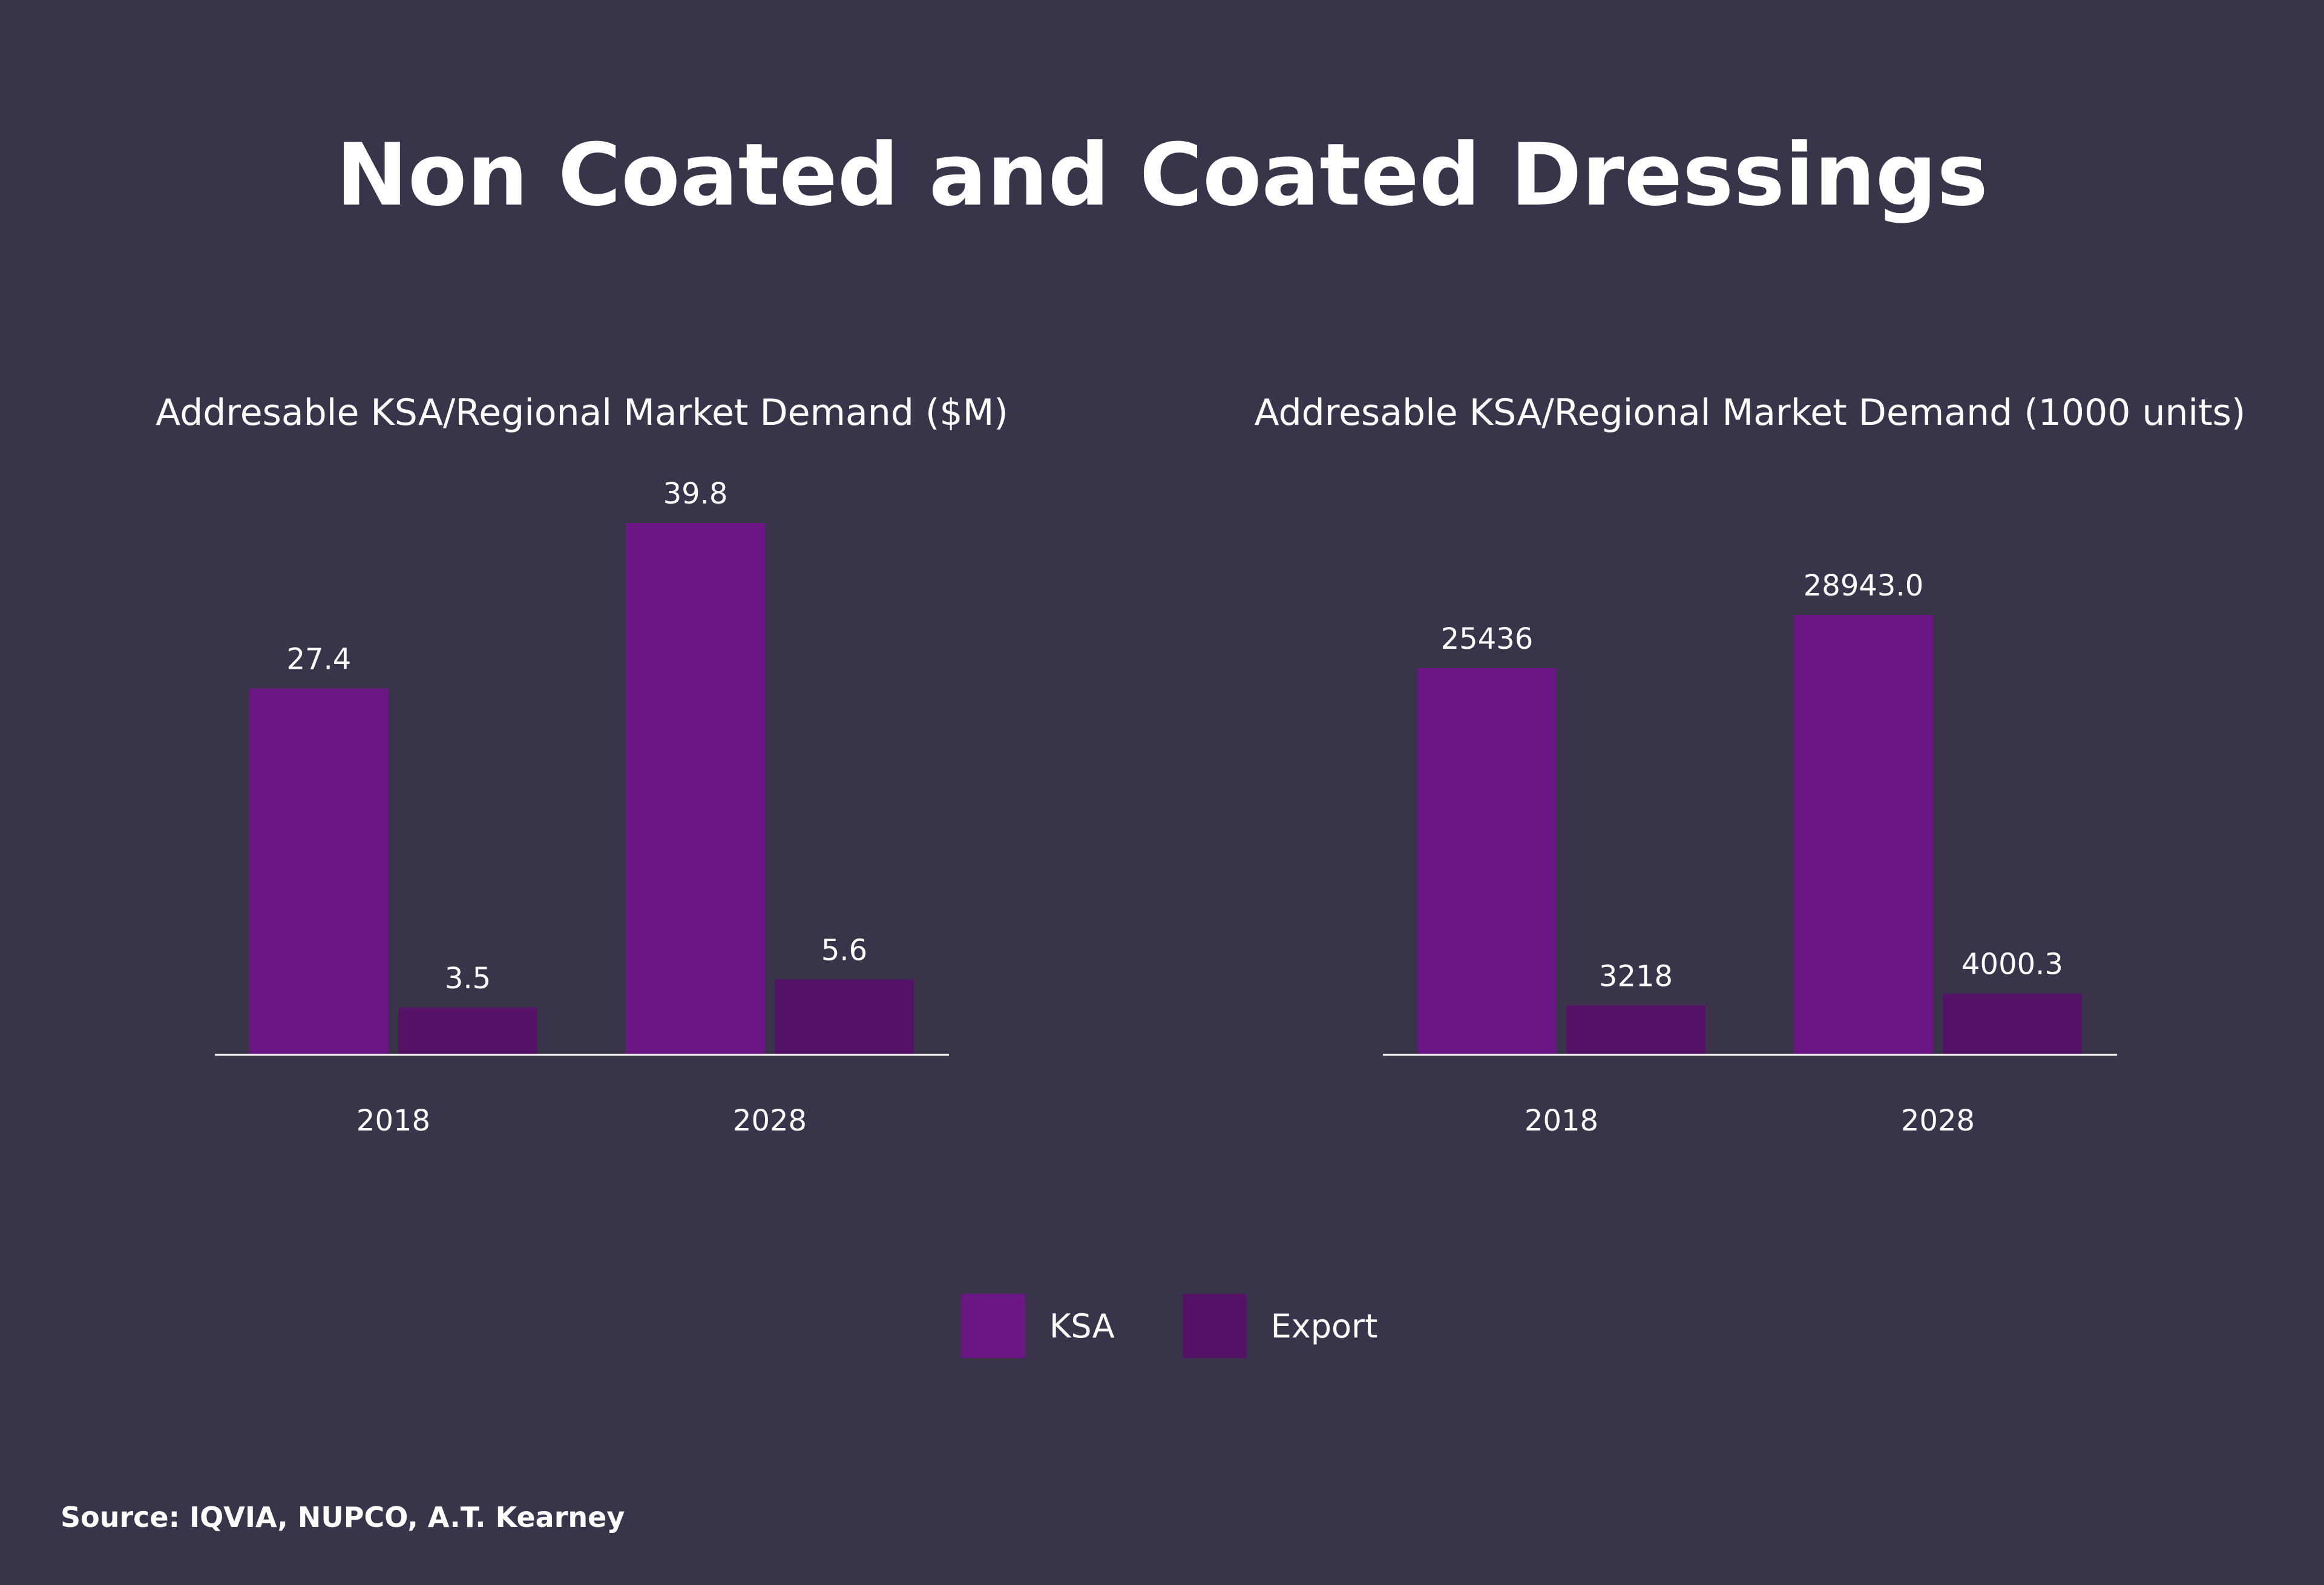  What do you see at coordinates (993, 1326) in the screenshot?
I see `legend-swatch-ksa` at bounding box center [993, 1326].